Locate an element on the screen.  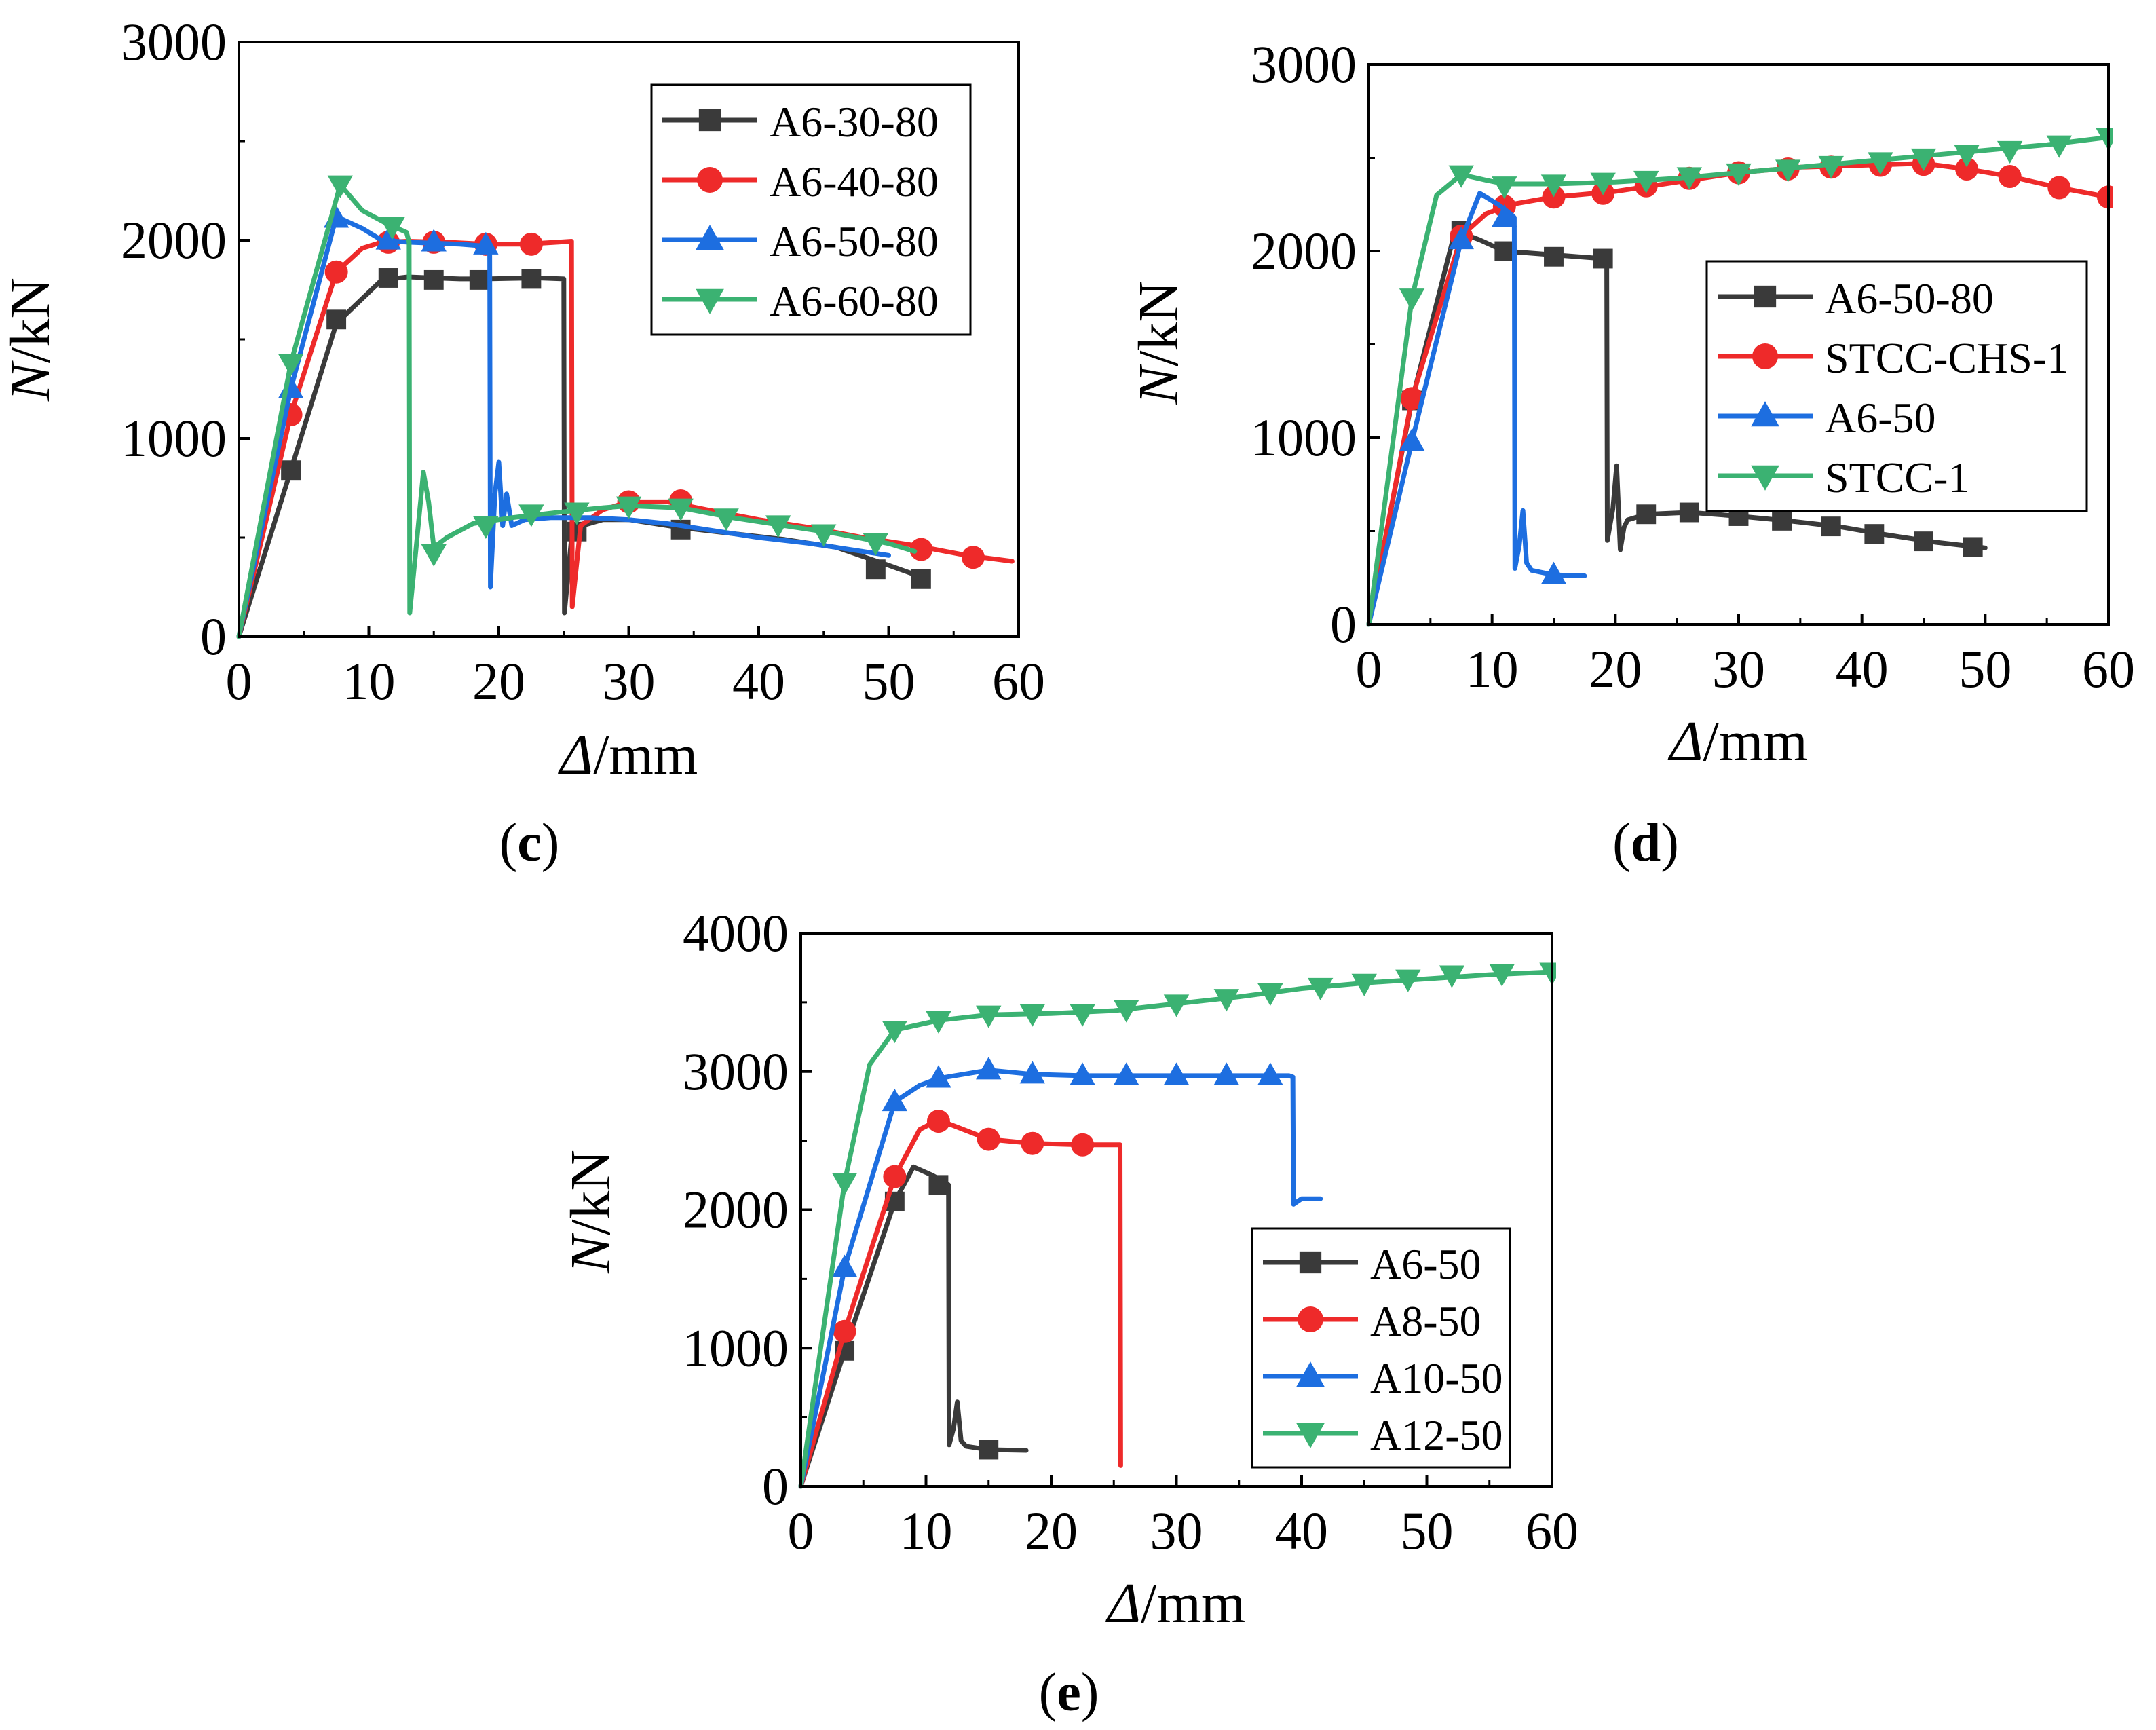
x-tick-label: 50 is located at coordinates (1985, 669).